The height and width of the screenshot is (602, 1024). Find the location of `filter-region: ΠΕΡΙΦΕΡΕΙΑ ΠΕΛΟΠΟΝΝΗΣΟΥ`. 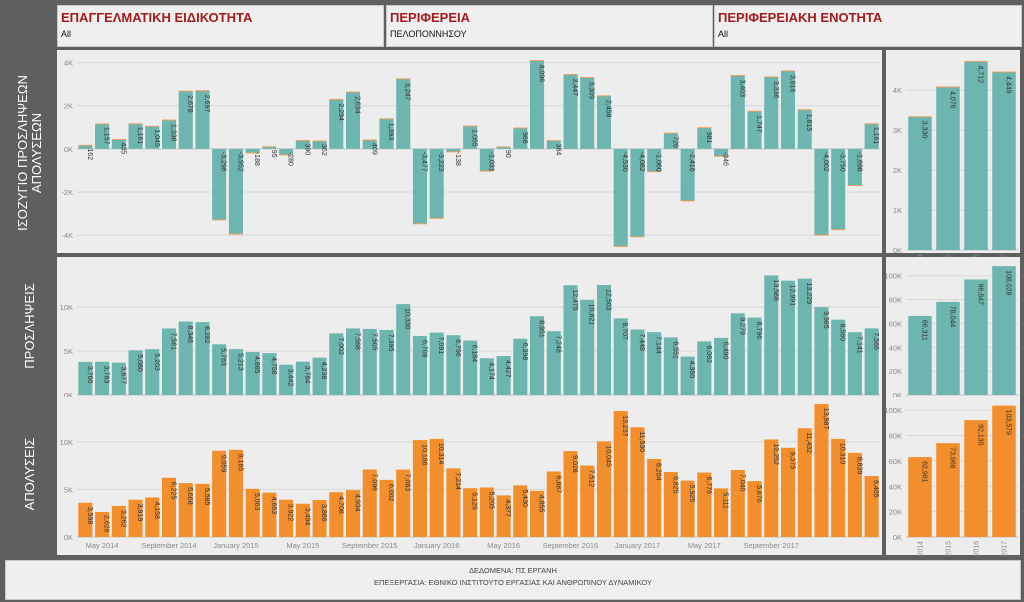

filter-region: ΠΕΡΙΦΕΡΕΙΑ ΠΕΛΟΠΟΝΝΗΣΟΥ is located at coordinates (549, 26).